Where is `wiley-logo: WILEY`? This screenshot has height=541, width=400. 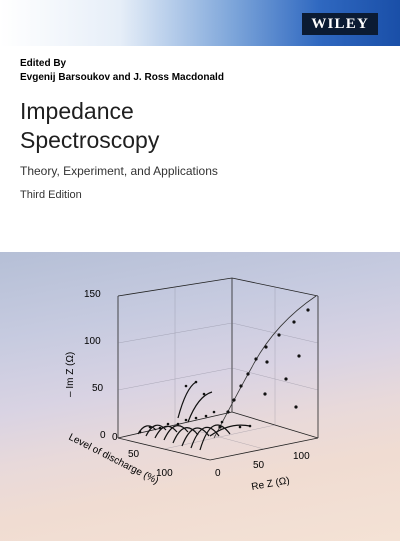
wiley-logo: WILEY is located at coordinates (340, 24).